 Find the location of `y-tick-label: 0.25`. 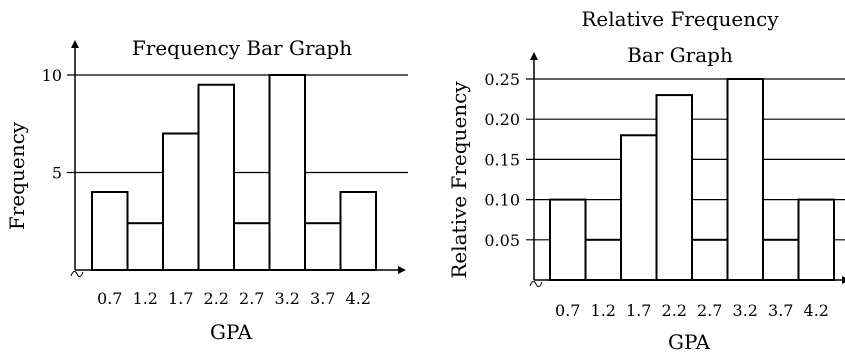

y-tick-label: 0.25 is located at coordinates (502, 79).